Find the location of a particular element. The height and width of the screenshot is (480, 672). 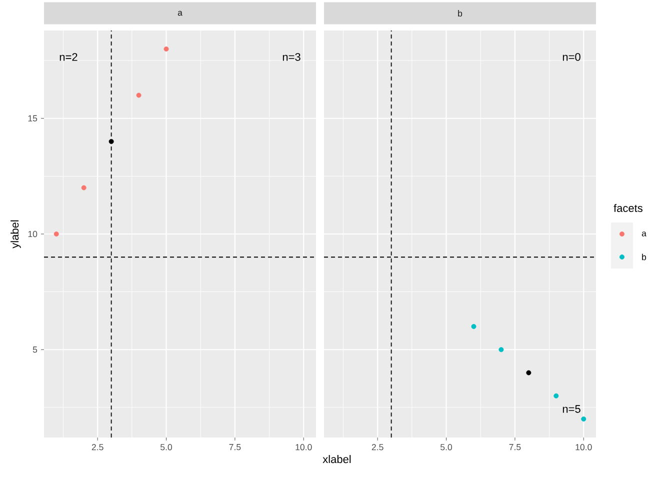

annotation: n=2 is located at coordinates (69, 57).